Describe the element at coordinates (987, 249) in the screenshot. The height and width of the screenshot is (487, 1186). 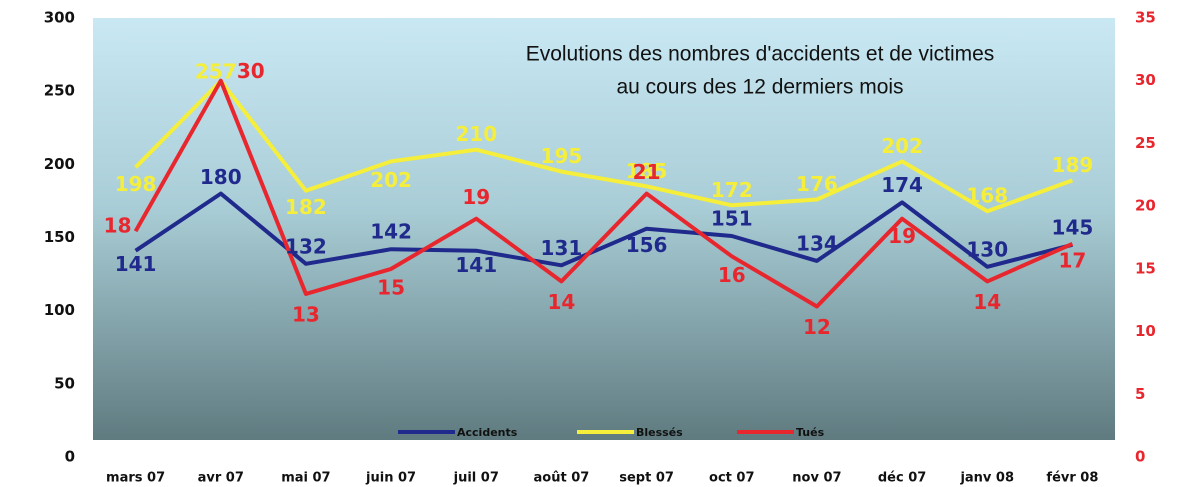
I see `data-label: 130` at that location.